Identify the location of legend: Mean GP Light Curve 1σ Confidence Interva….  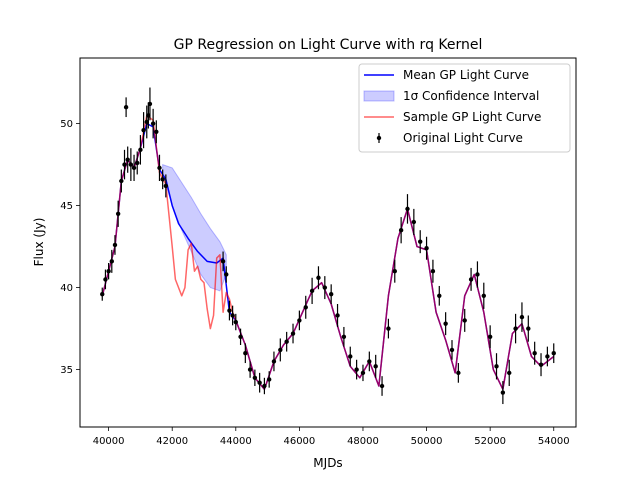
(464, 108).